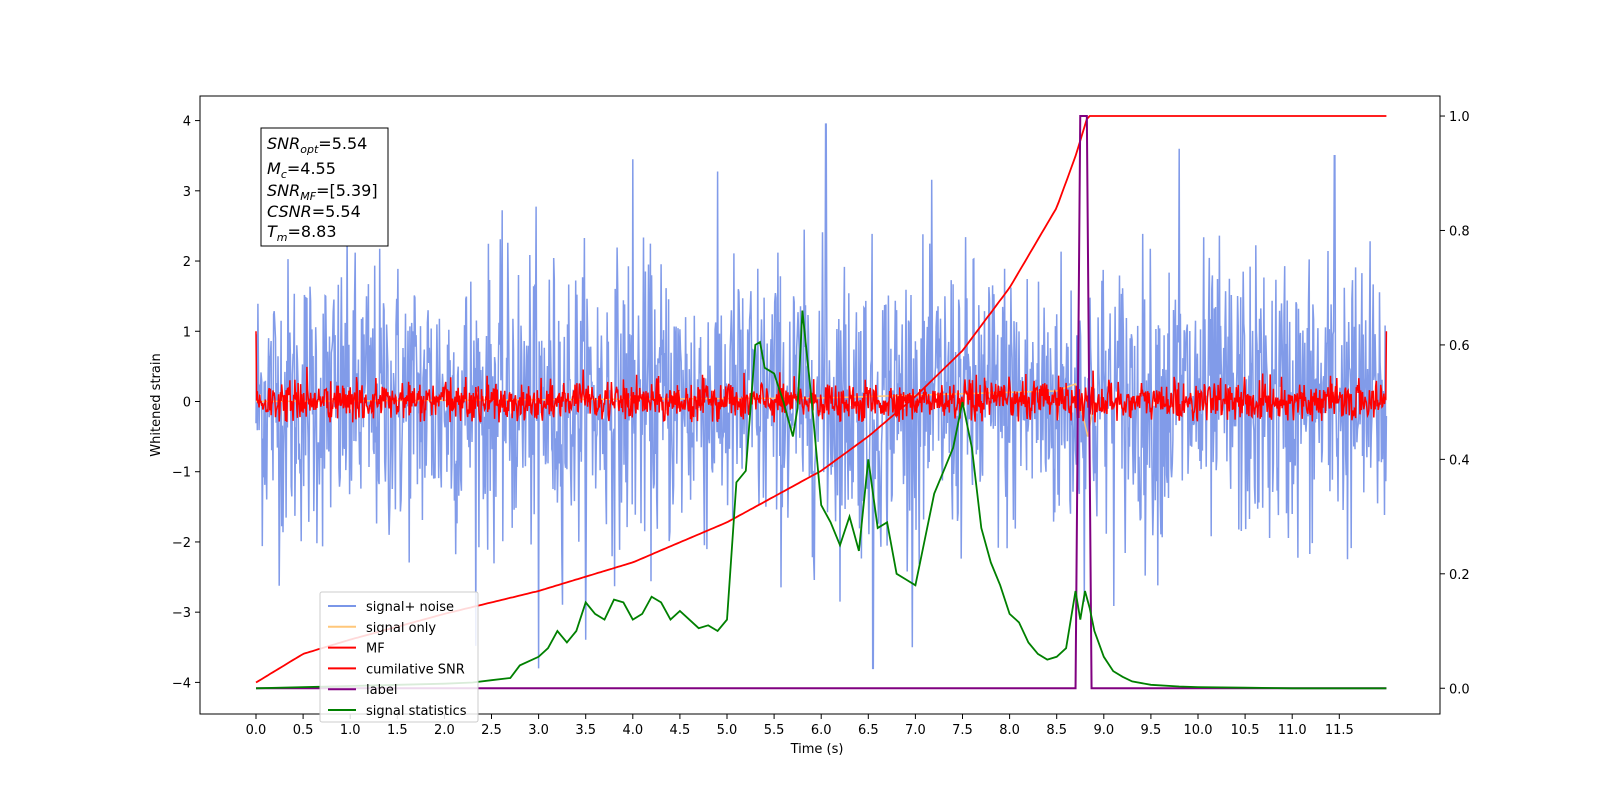  I want to click on x-tick-label: 7.5, so click(962, 730).